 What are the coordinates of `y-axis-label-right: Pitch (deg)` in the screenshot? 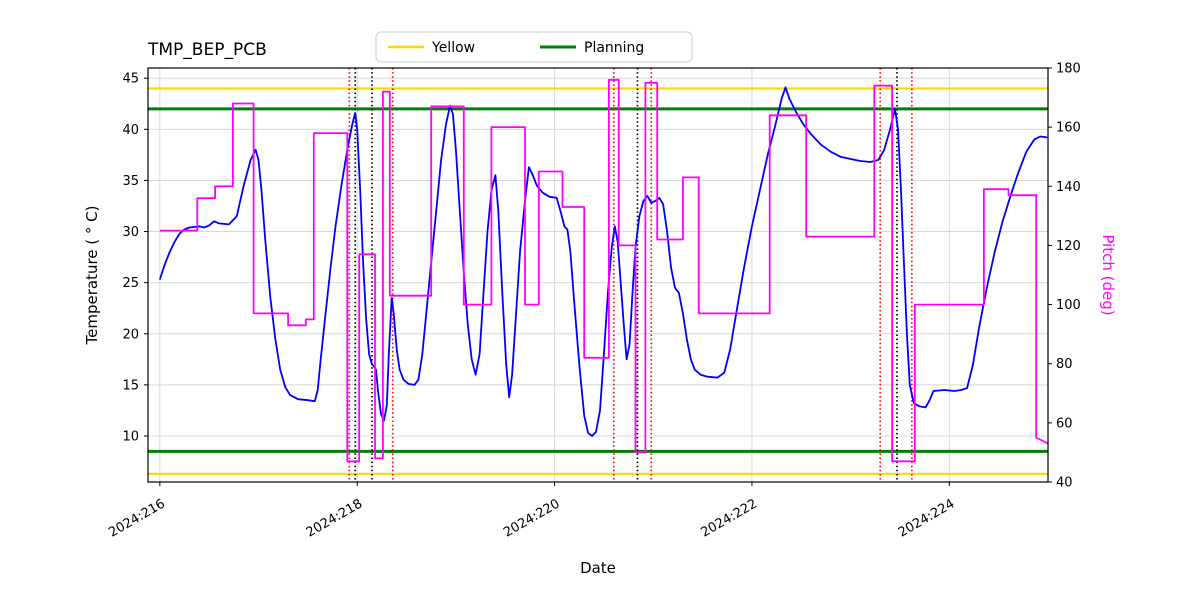 It's located at (1108, 274).